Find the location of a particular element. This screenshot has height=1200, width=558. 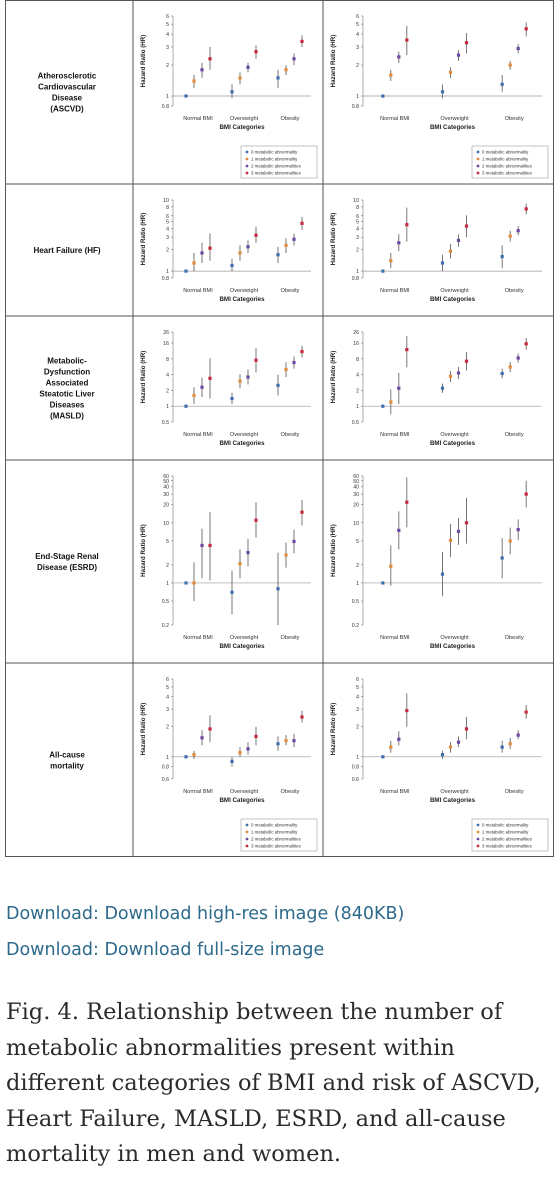

y-tick-label: 40 is located at coordinates (356, 488).